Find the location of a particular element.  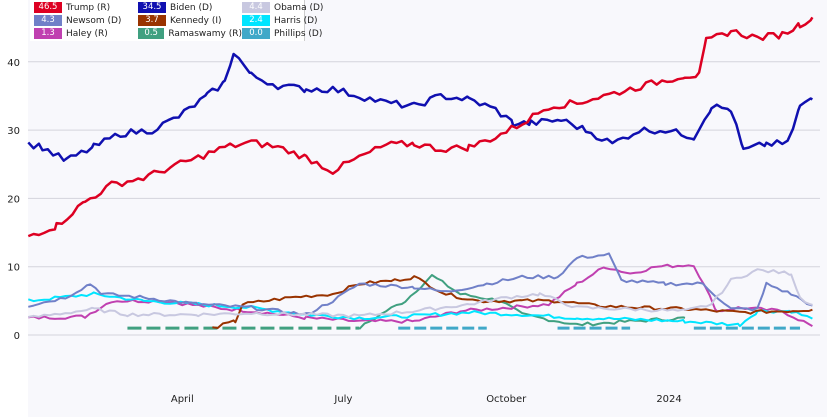

legend-label: Biden (D) is located at coordinates (191, 7).